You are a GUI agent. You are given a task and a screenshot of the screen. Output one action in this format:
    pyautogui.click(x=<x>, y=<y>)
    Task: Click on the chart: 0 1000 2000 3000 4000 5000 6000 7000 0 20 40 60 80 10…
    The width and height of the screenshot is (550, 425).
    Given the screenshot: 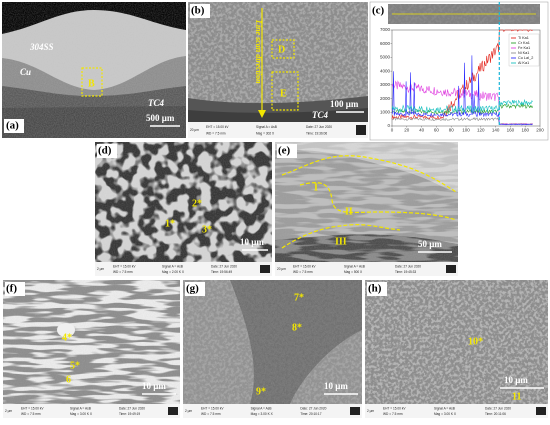 What is the action you would take?
    pyautogui.click(x=462, y=67)
    